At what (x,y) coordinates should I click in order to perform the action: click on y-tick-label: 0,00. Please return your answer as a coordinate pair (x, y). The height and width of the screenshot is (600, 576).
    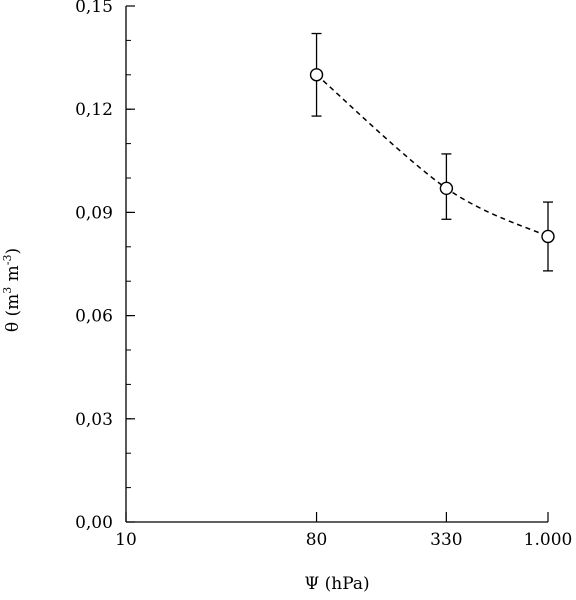
    Looking at the image, I should click on (94, 523).